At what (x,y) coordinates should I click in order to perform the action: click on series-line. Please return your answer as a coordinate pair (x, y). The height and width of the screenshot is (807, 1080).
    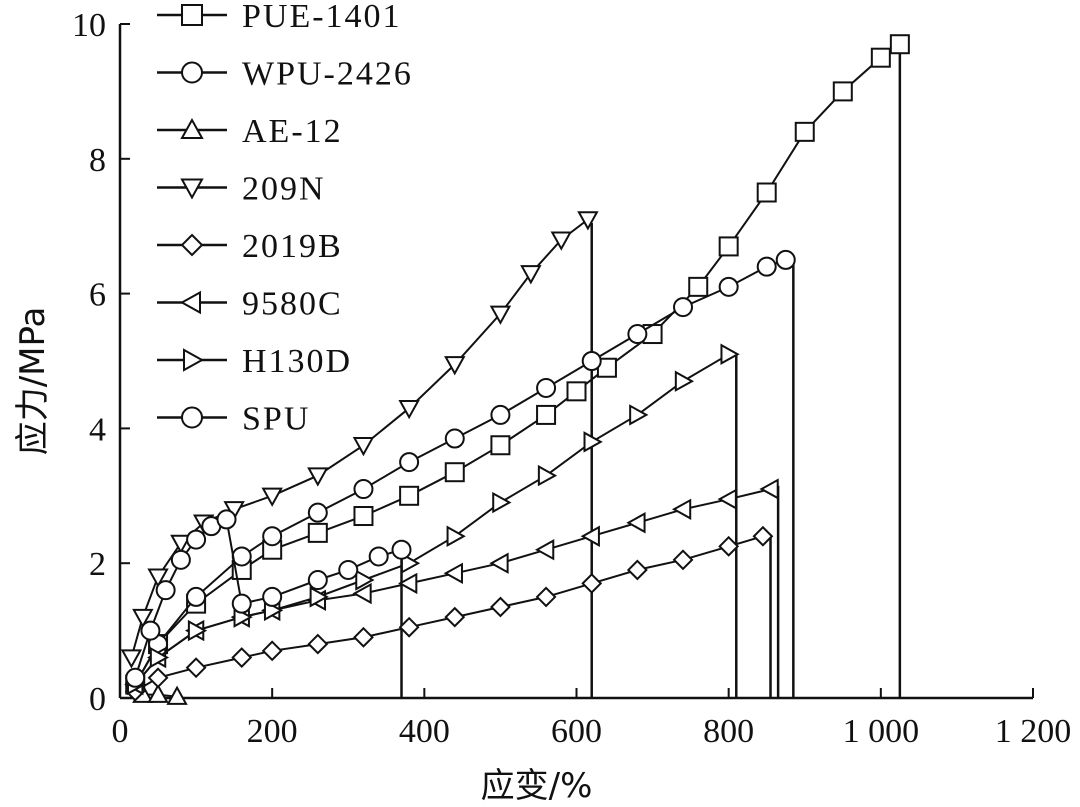
    Looking at the image, I should click on (449, 614).